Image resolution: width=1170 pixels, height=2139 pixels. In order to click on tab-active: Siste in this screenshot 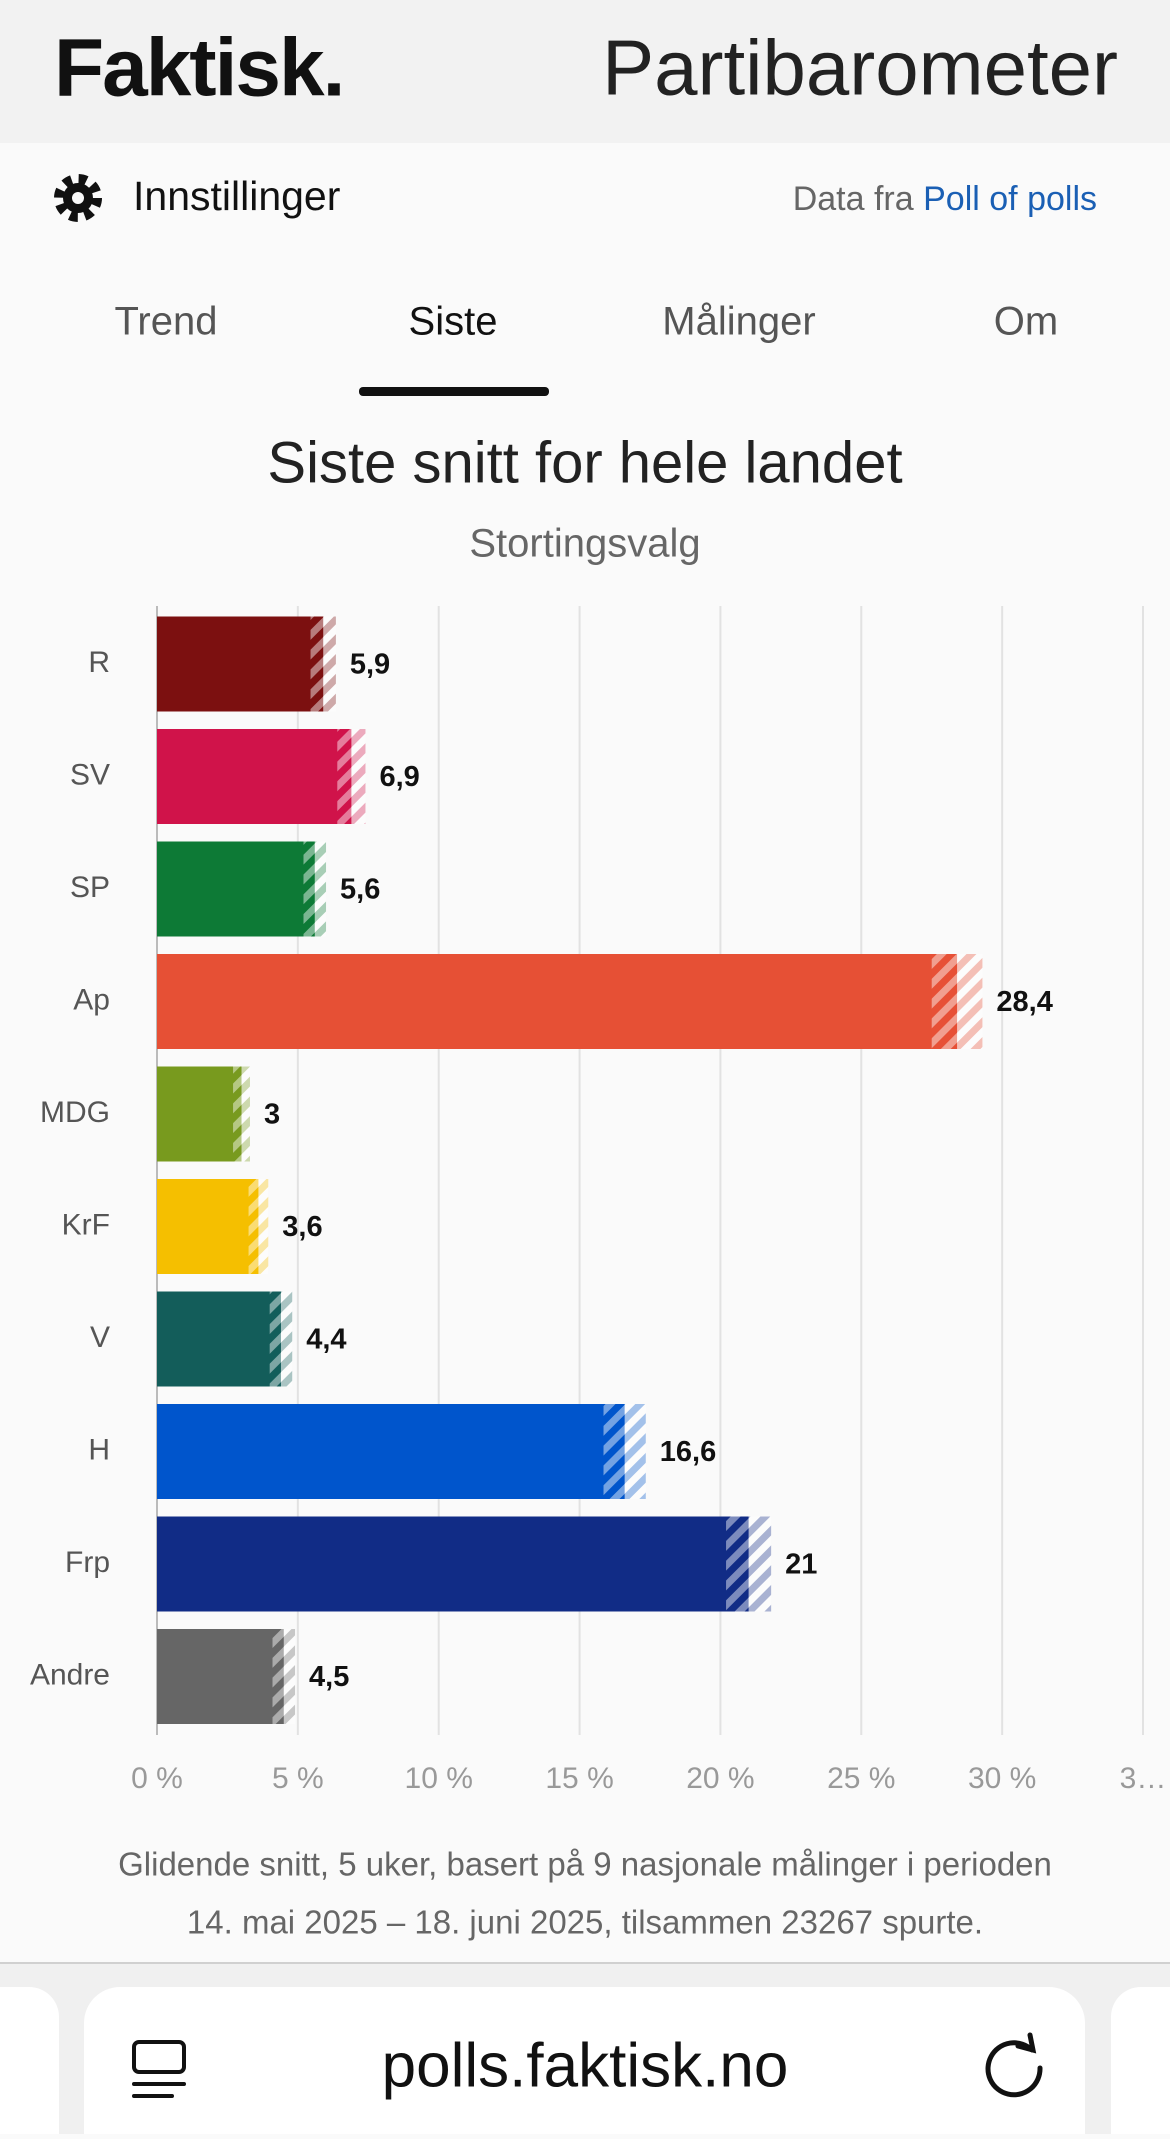, I will do `click(453, 322)`.